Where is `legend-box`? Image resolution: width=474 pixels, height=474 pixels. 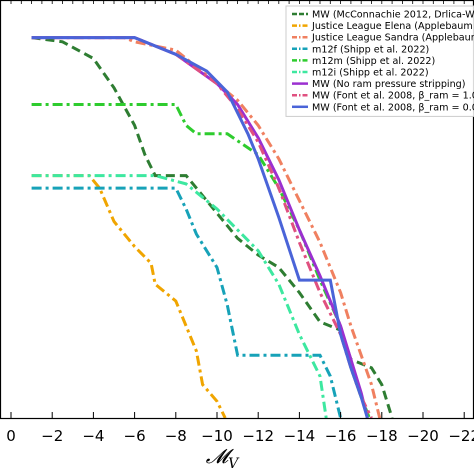
legend-box is located at coordinates (379, 61).